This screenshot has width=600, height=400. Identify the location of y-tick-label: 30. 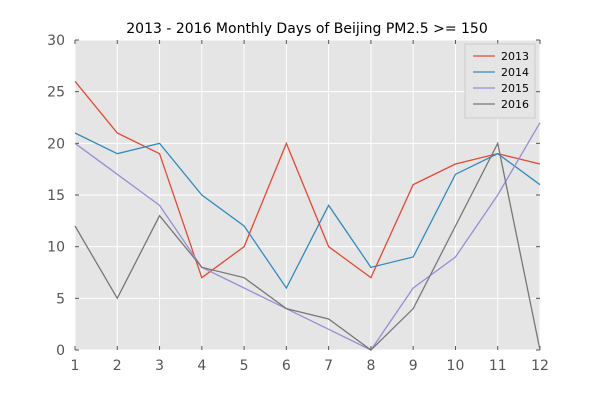
(56, 41).